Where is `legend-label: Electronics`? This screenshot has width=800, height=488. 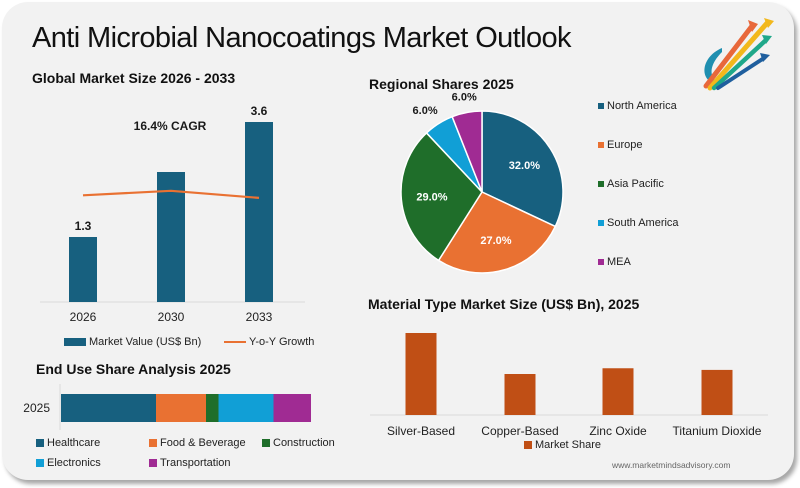 legend-label: Electronics is located at coordinates (74, 463).